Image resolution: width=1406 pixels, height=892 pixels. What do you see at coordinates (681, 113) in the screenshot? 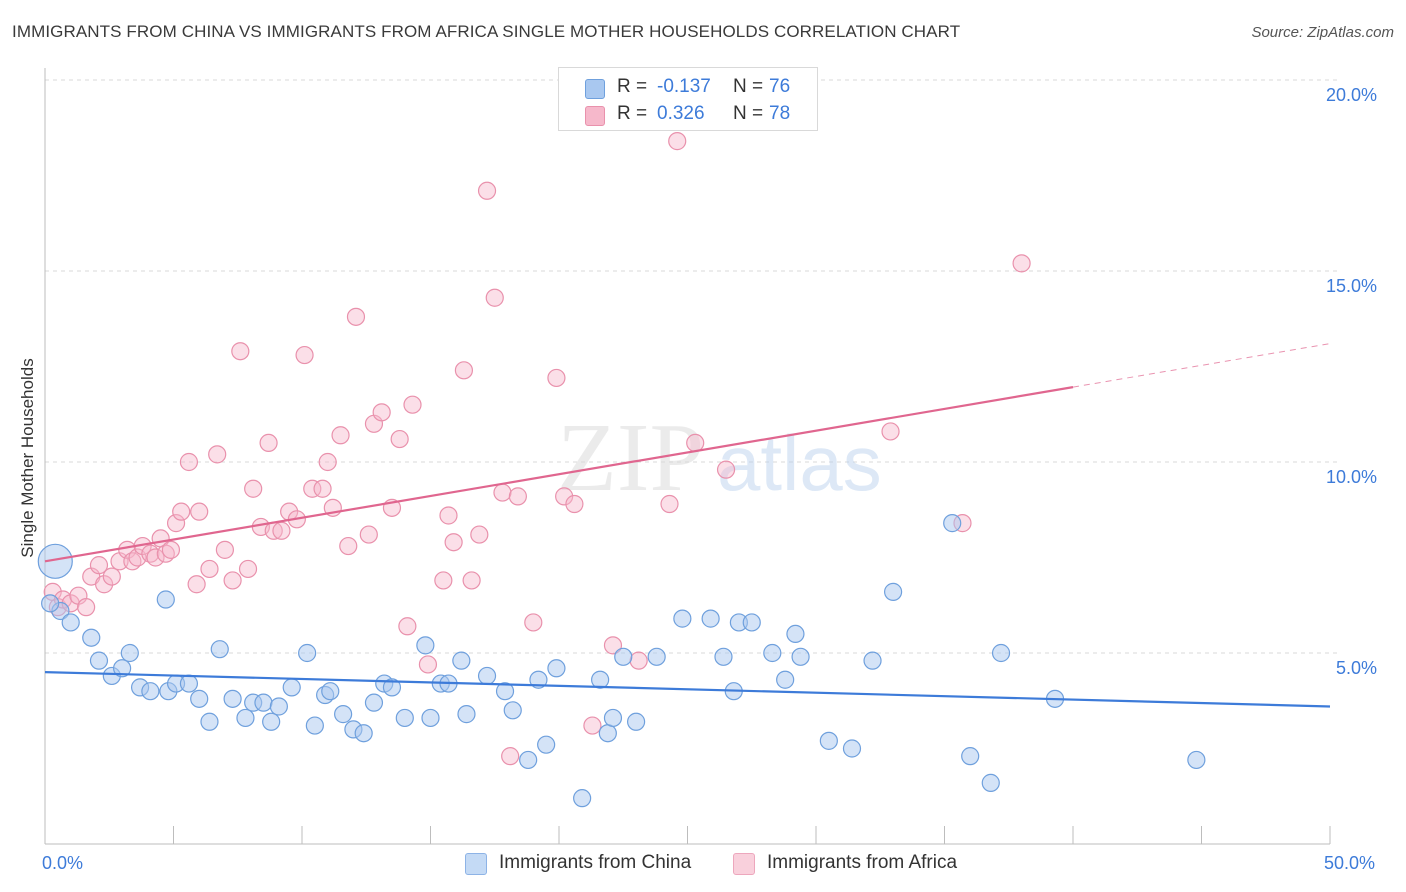
I see `r-value: 0.326` at bounding box center [681, 113].